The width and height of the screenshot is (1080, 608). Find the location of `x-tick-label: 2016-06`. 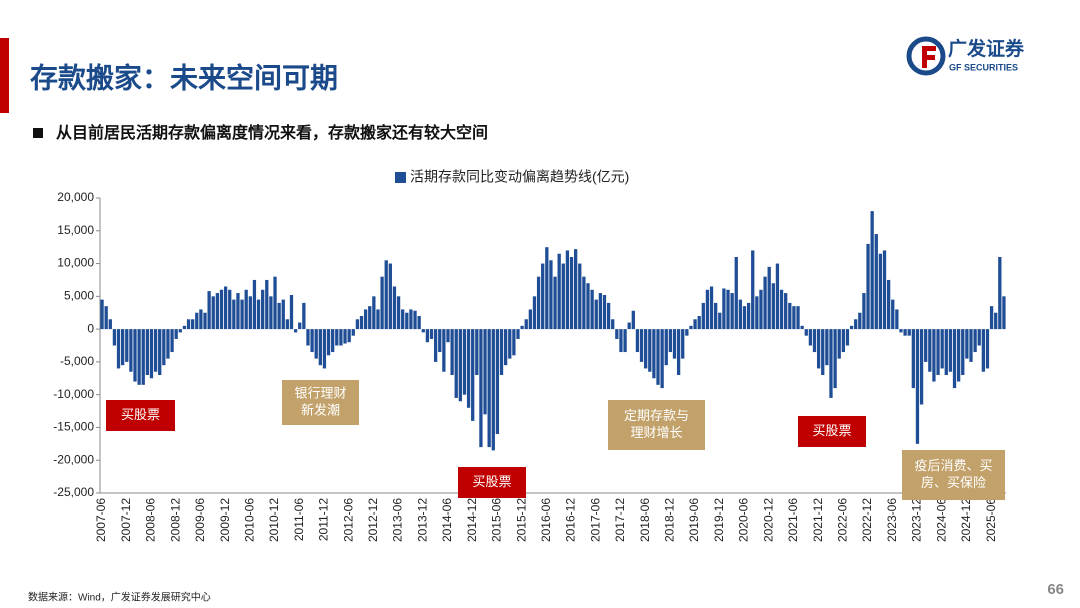

x-tick-label: 2016-06 is located at coordinates (546, 520).